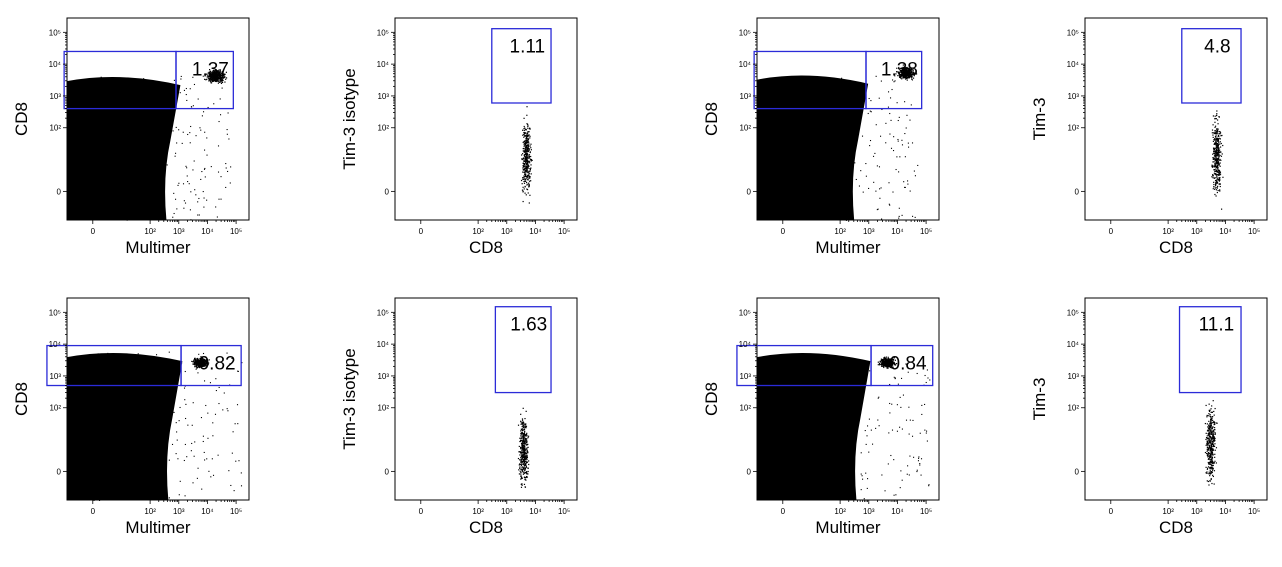 The image size is (1282, 567). What do you see at coordinates (745, 64) in the screenshot?
I see `y-tick-label: 10⁴` at bounding box center [745, 64].